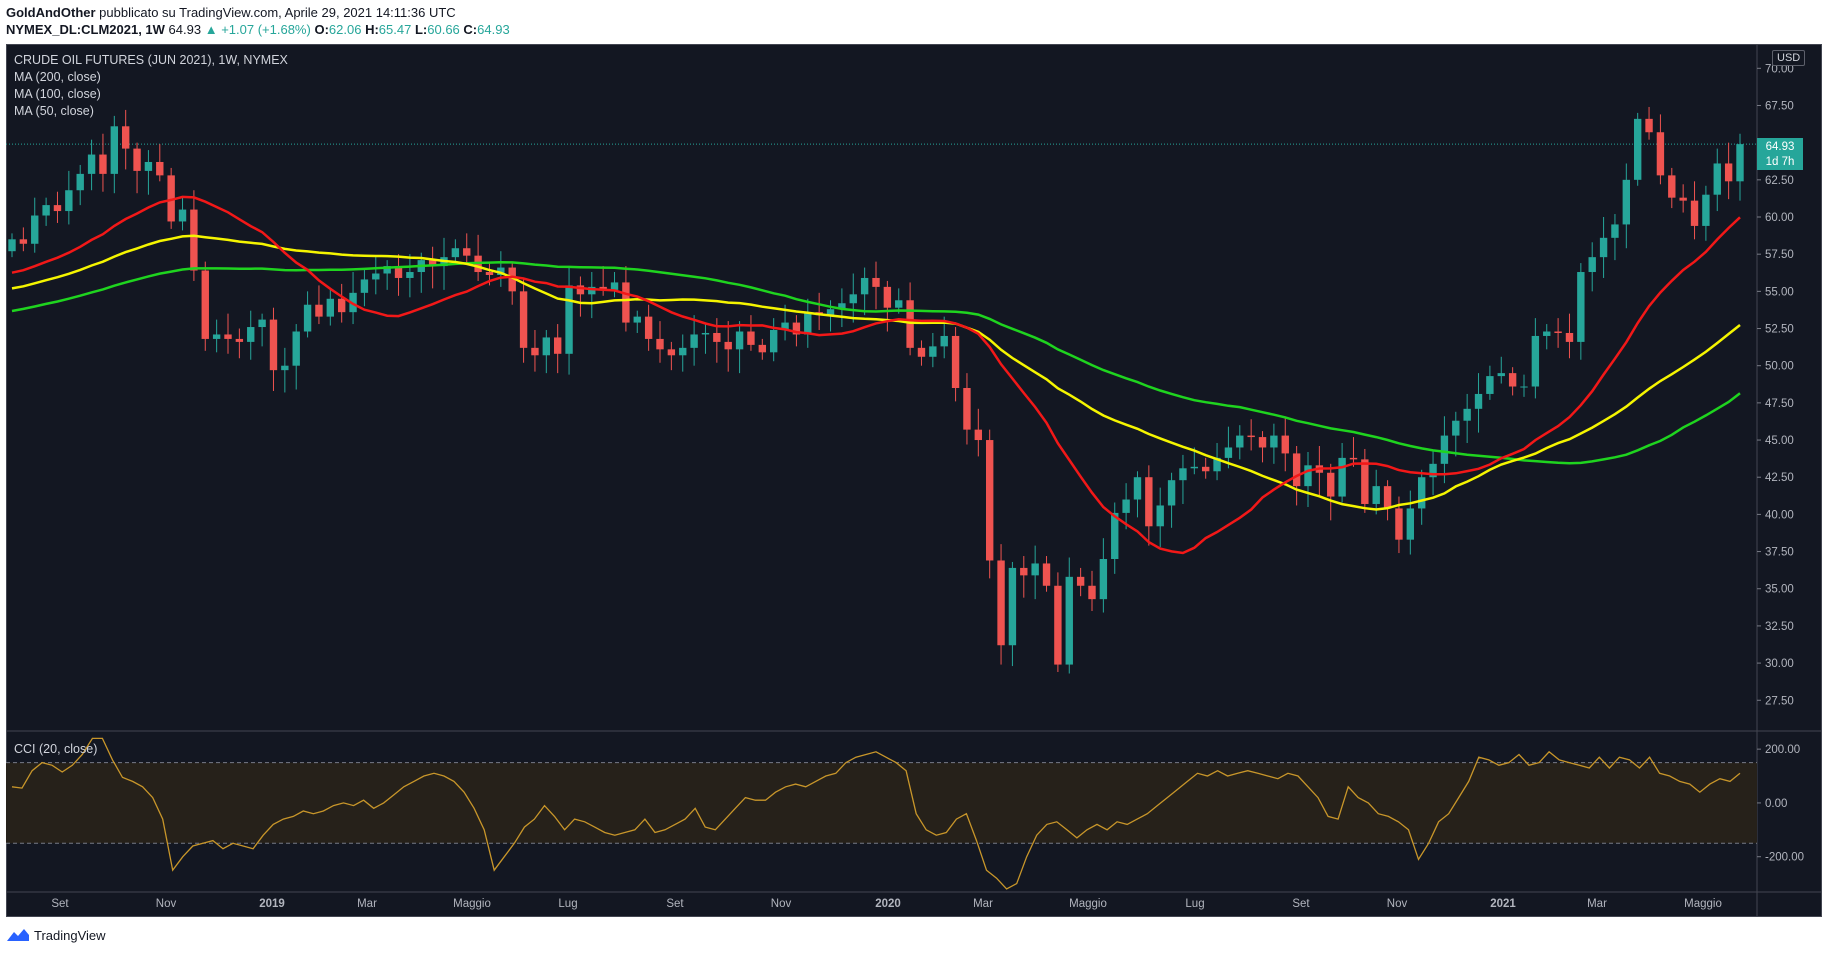  What do you see at coordinates (367, 904) in the screenshot?
I see `x-tick-label: Mar` at bounding box center [367, 904].